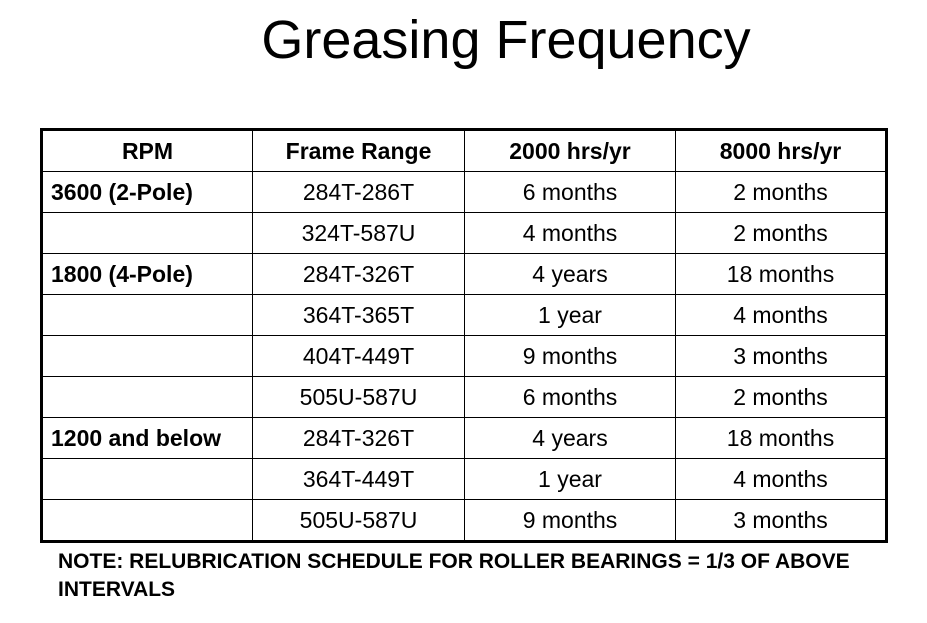 The width and height of the screenshot is (927, 623). I want to click on table-header-row: RPM Frame Range 2000 hrs/yr 8000 hrs/yr, so click(464, 150).